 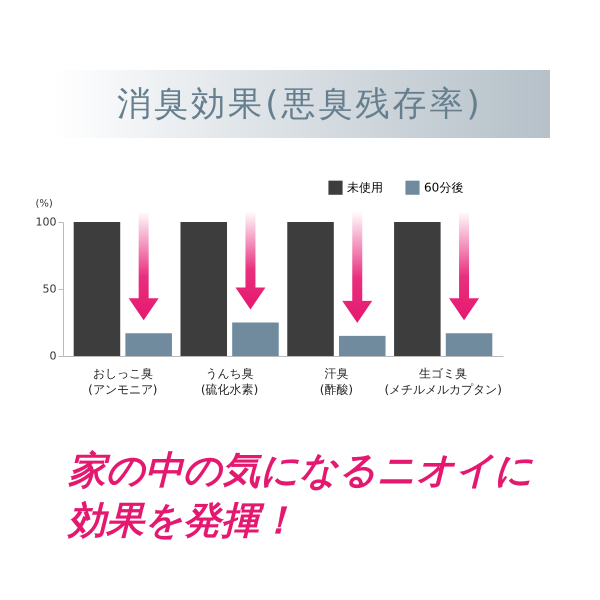 I want to click on x-tick-label: 生ゴミ臭 (メチルメルカプタン), so click(x=443, y=381).